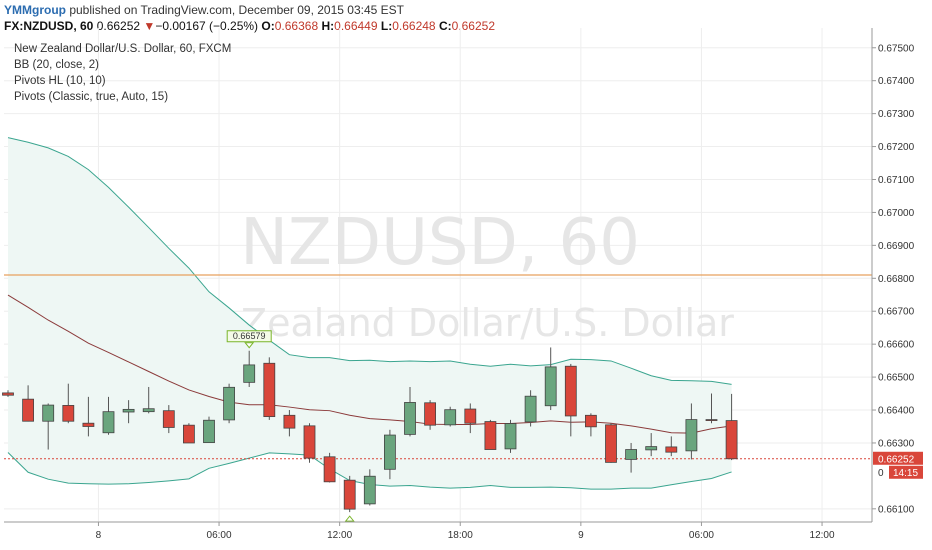  Describe the element at coordinates (356, 26) in the screenshot. I see `high-value: 0.66449` at that location.